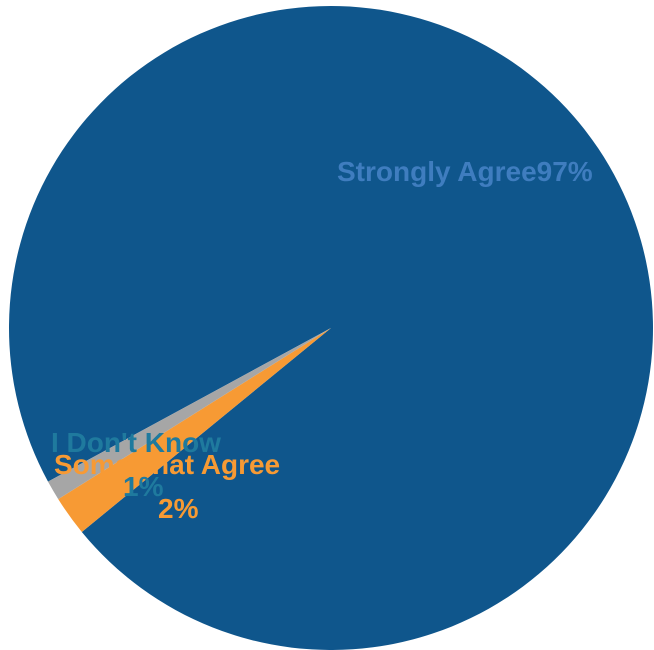 Image resolution: width=654 pixels, height=650 pixels. Describe the element at coordinates (143, 486) in the screenshot. I see `data-label-dont-know-value: 1%` at that location.